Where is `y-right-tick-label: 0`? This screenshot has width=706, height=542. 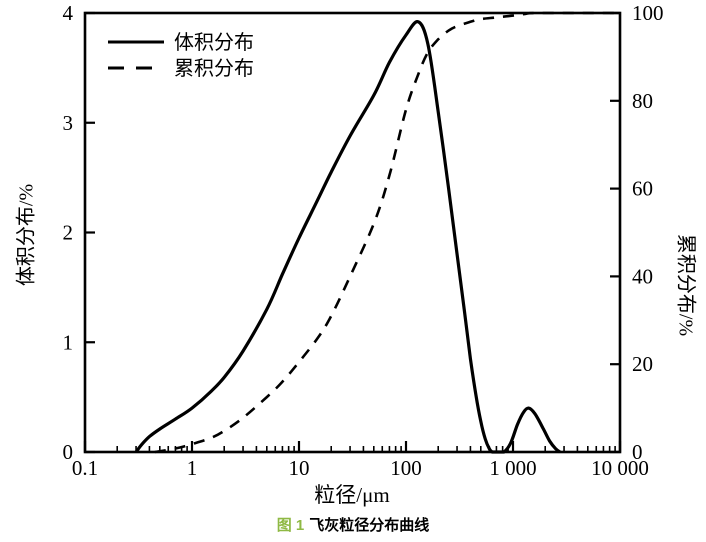 y-right-tick-label: 0 is located at coordinates (637, 452).